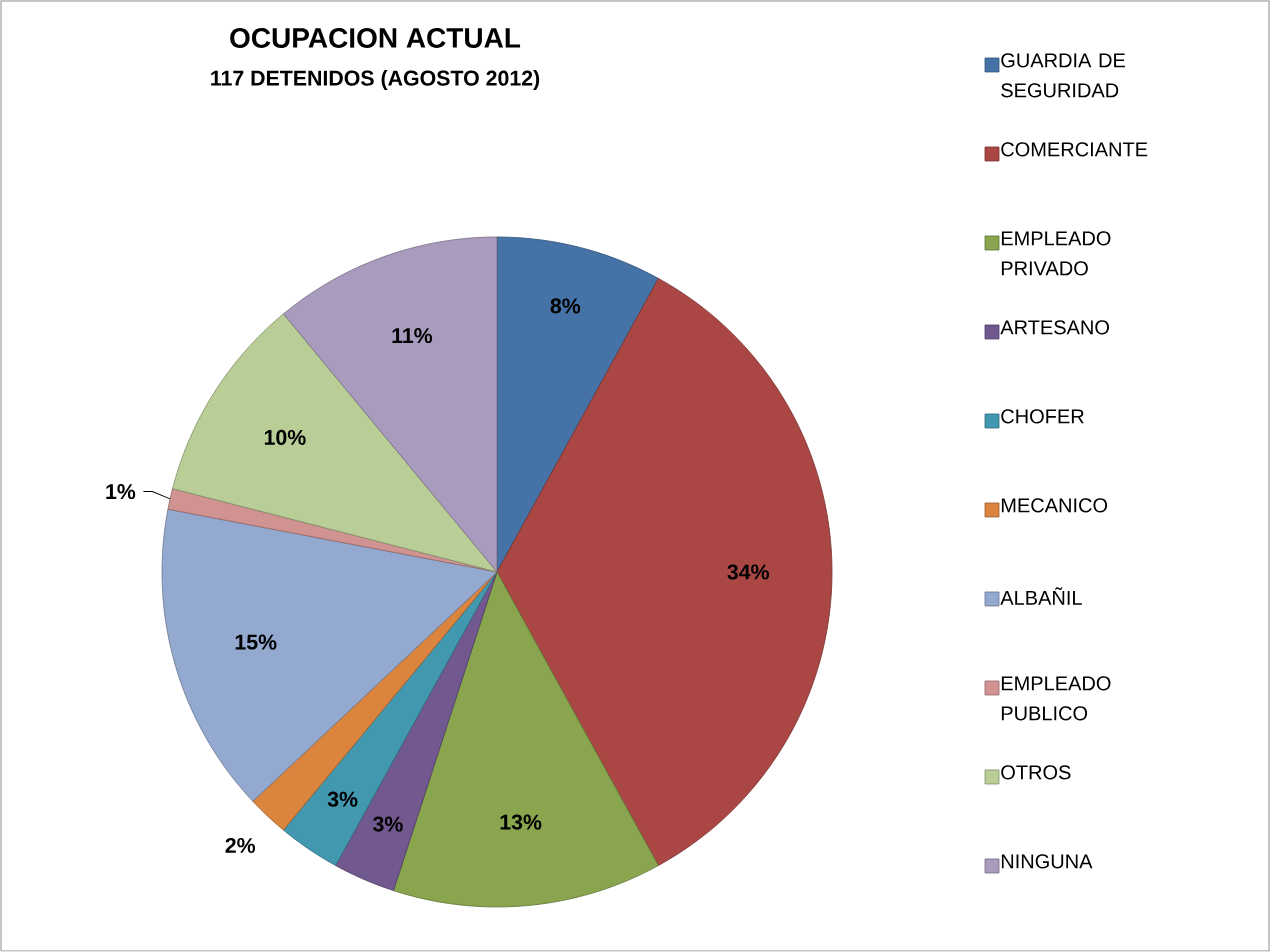  Describe the element at coordinates (412, 336) in the screenshot. I see `data-label: 11%` at that location.